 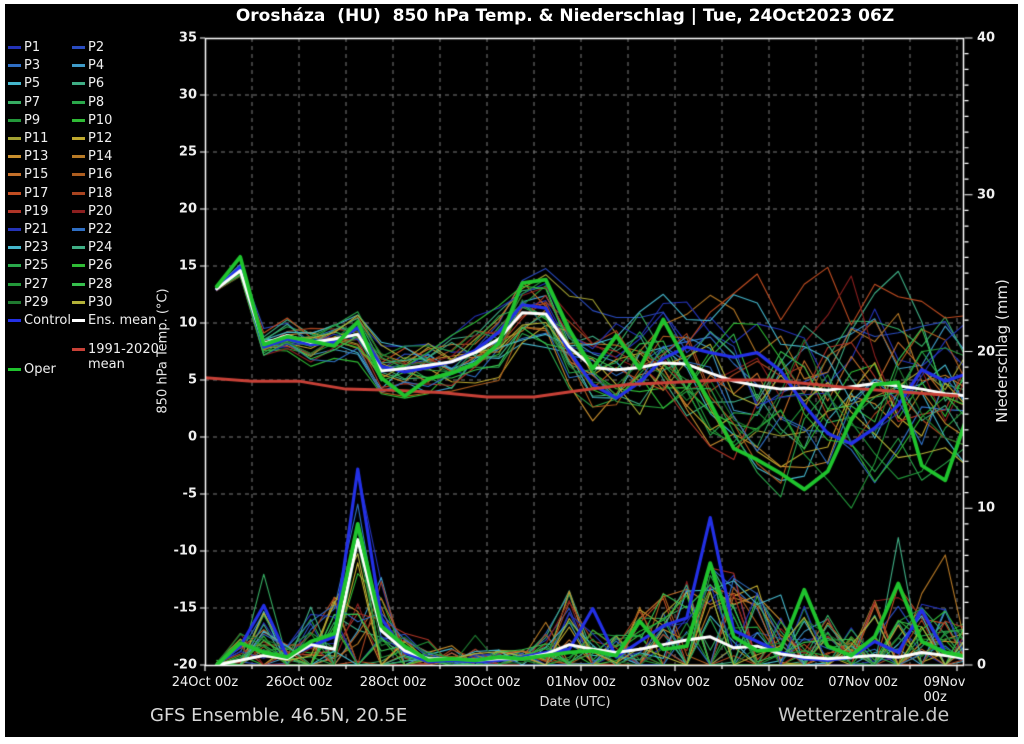 I want to click on date-tick-6: 05Nov 00z, so click(x=769, y=682).